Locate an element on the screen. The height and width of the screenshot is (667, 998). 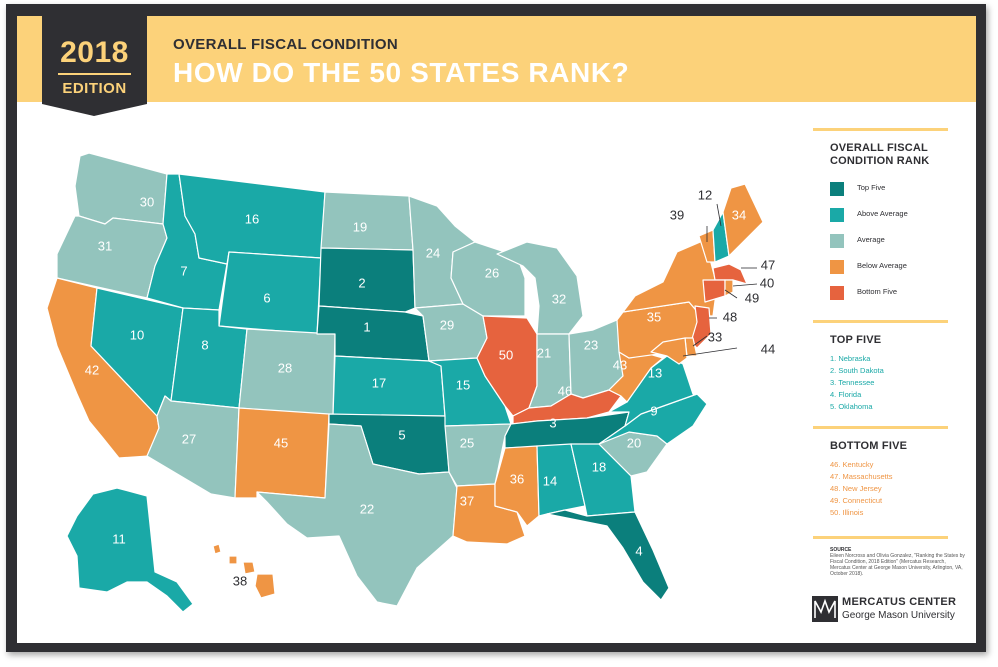
rank-label-tn: 3 is located at coordinates (552, 422).